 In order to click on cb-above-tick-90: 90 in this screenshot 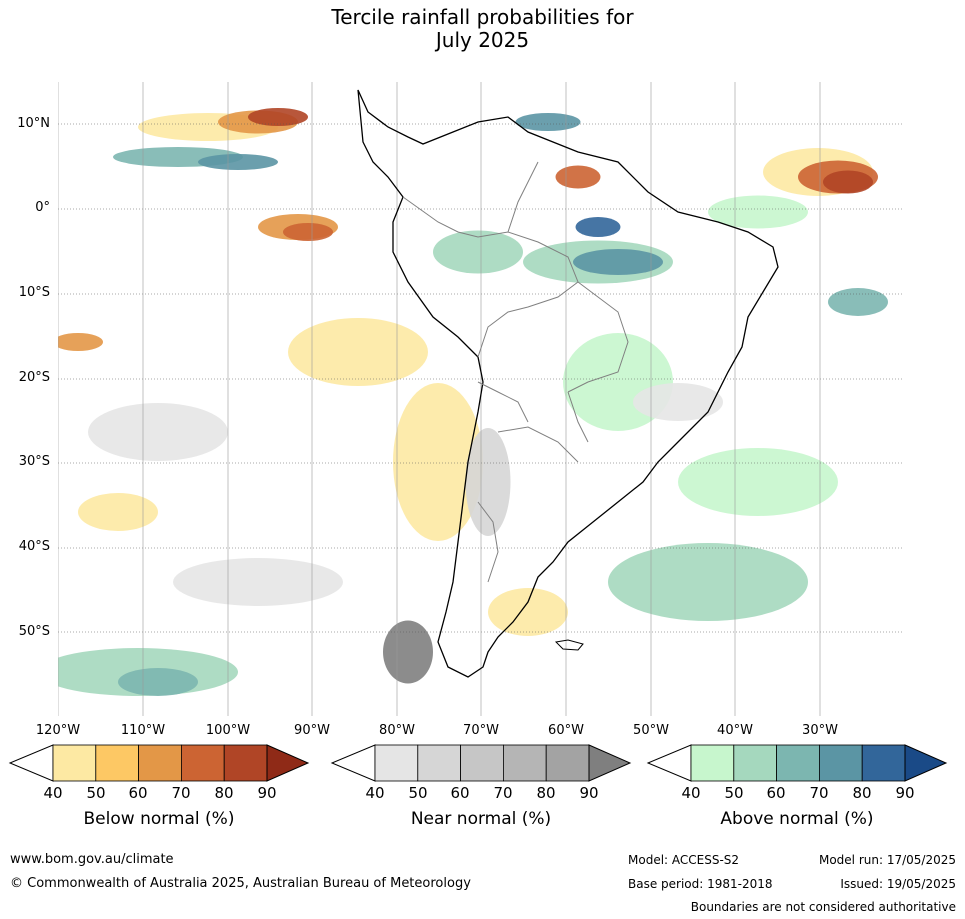, I will do `click(905, 793)`.